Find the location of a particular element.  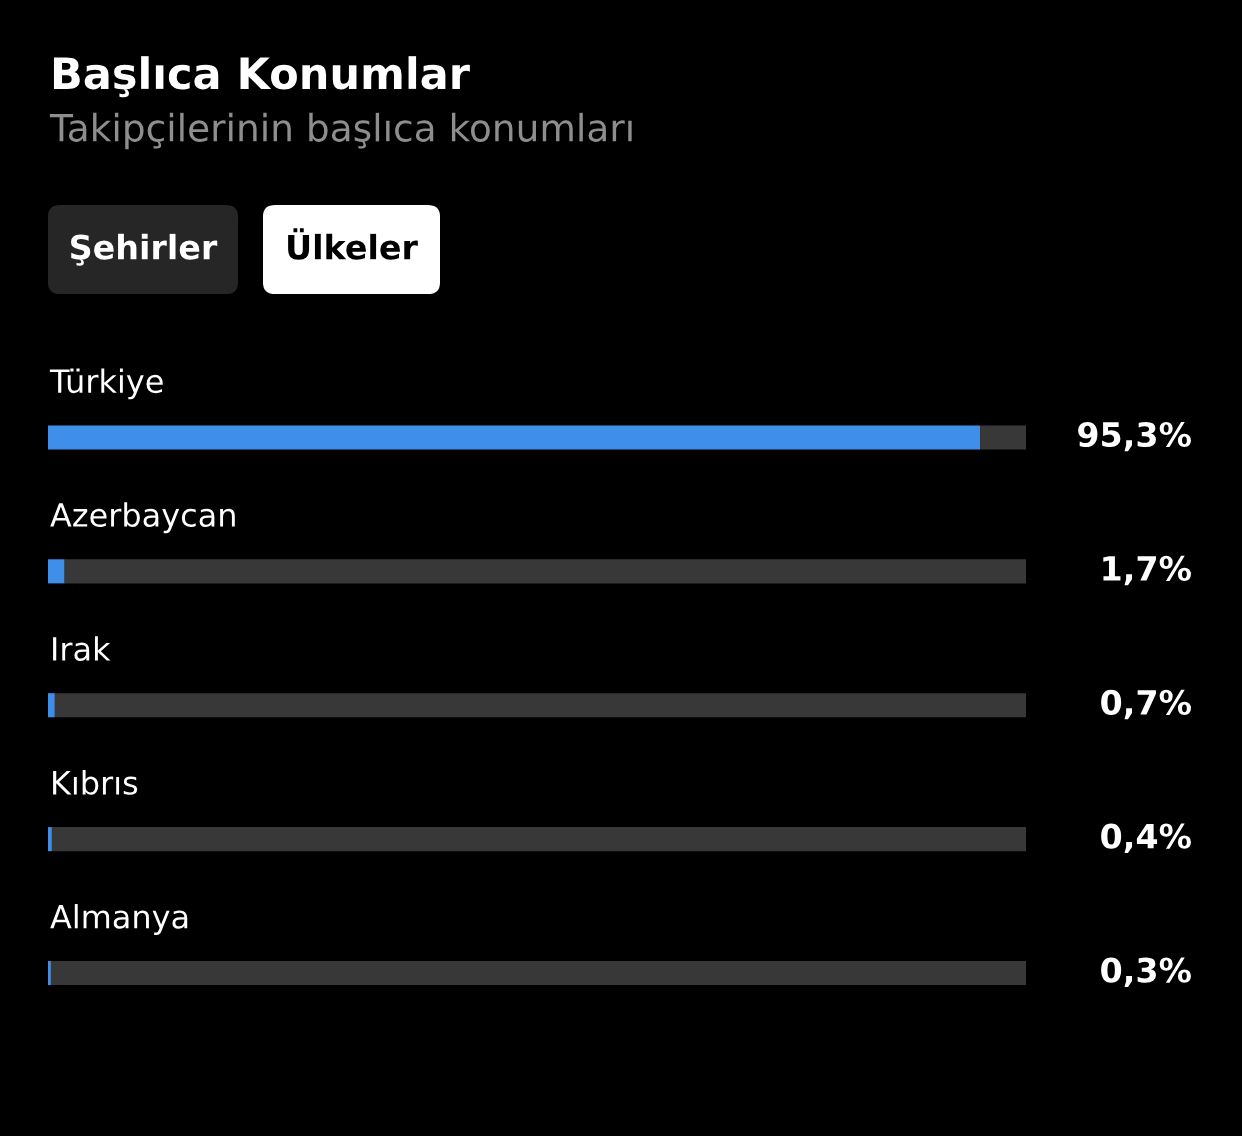

chart-title: Başlıca Konumlar is located at coordinates (261, 77).